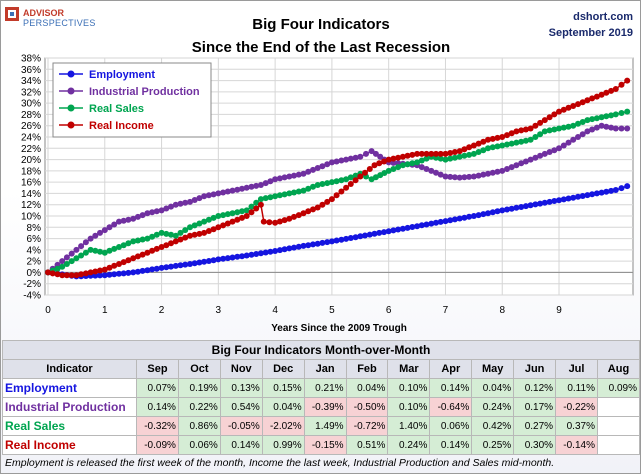 The height and width of the screenshot is (474, 641). I want to click on source-label: dshort.com, so click(603, 17).